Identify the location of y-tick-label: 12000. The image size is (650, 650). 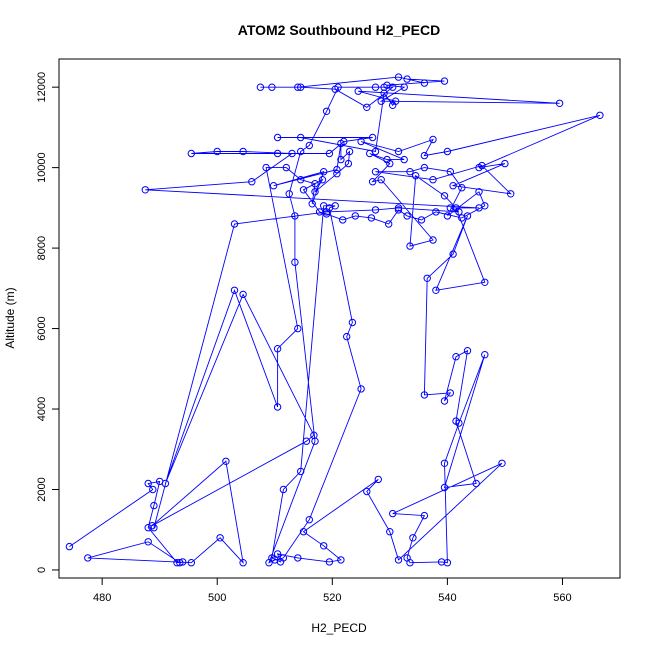
(42, 87).